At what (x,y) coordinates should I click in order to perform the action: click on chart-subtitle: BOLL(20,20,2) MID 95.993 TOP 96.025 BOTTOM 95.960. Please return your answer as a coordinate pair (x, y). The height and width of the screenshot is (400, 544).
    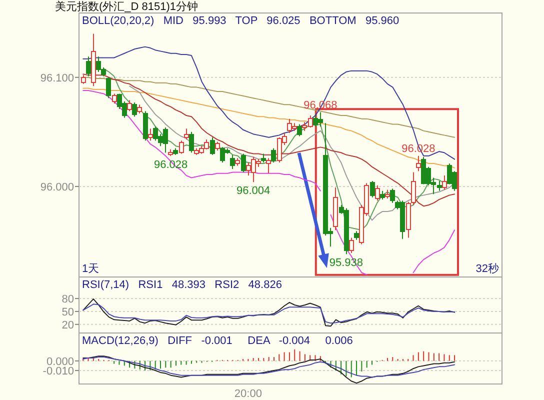
    Looking at the image, I should click on (241, 21).